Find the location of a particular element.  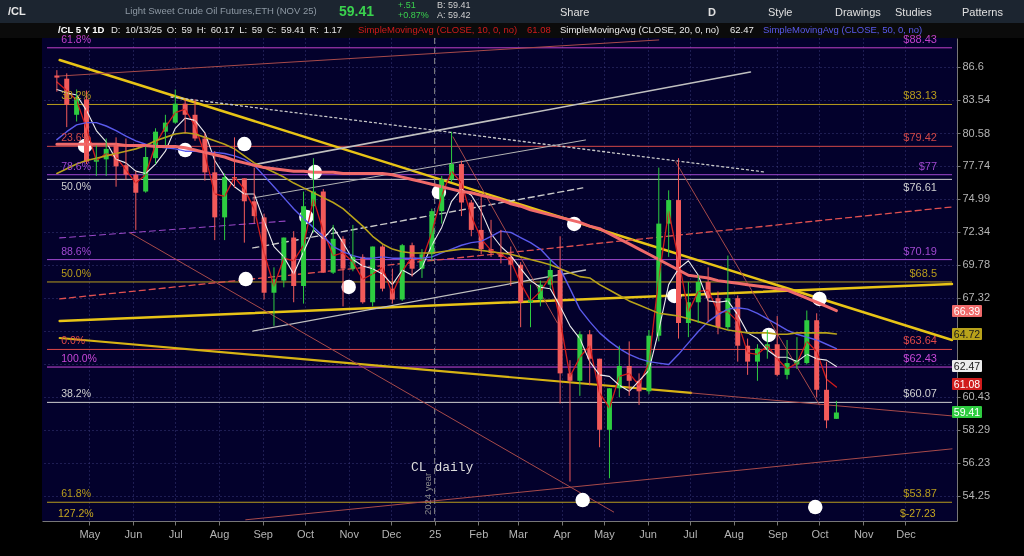

text: /CL is located at coordinates (17, 11).